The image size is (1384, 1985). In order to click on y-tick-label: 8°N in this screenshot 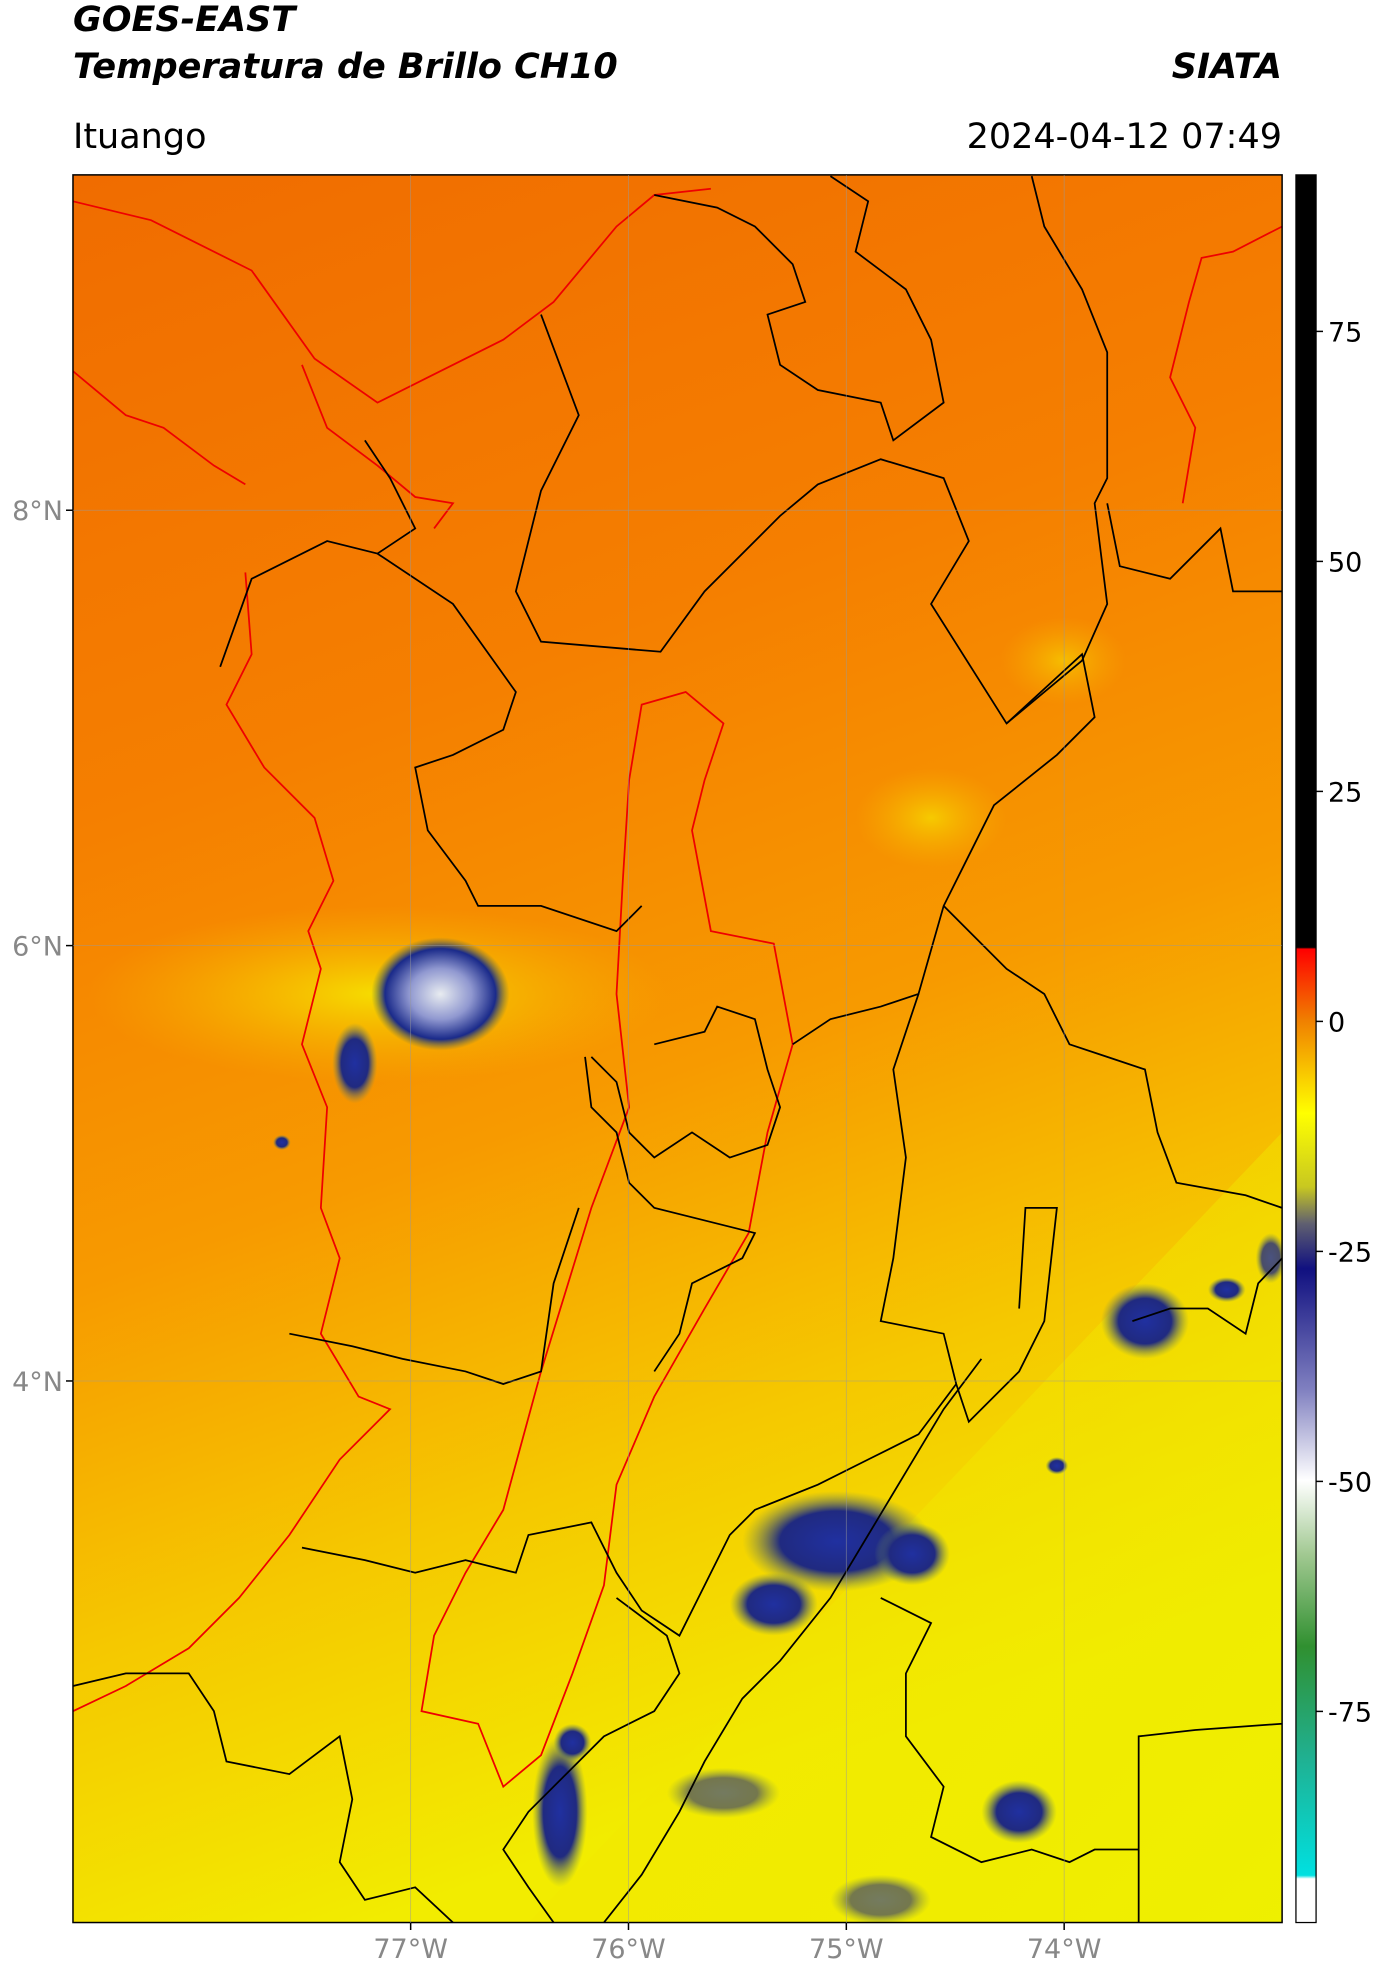, I will do `click(37, 511)`.